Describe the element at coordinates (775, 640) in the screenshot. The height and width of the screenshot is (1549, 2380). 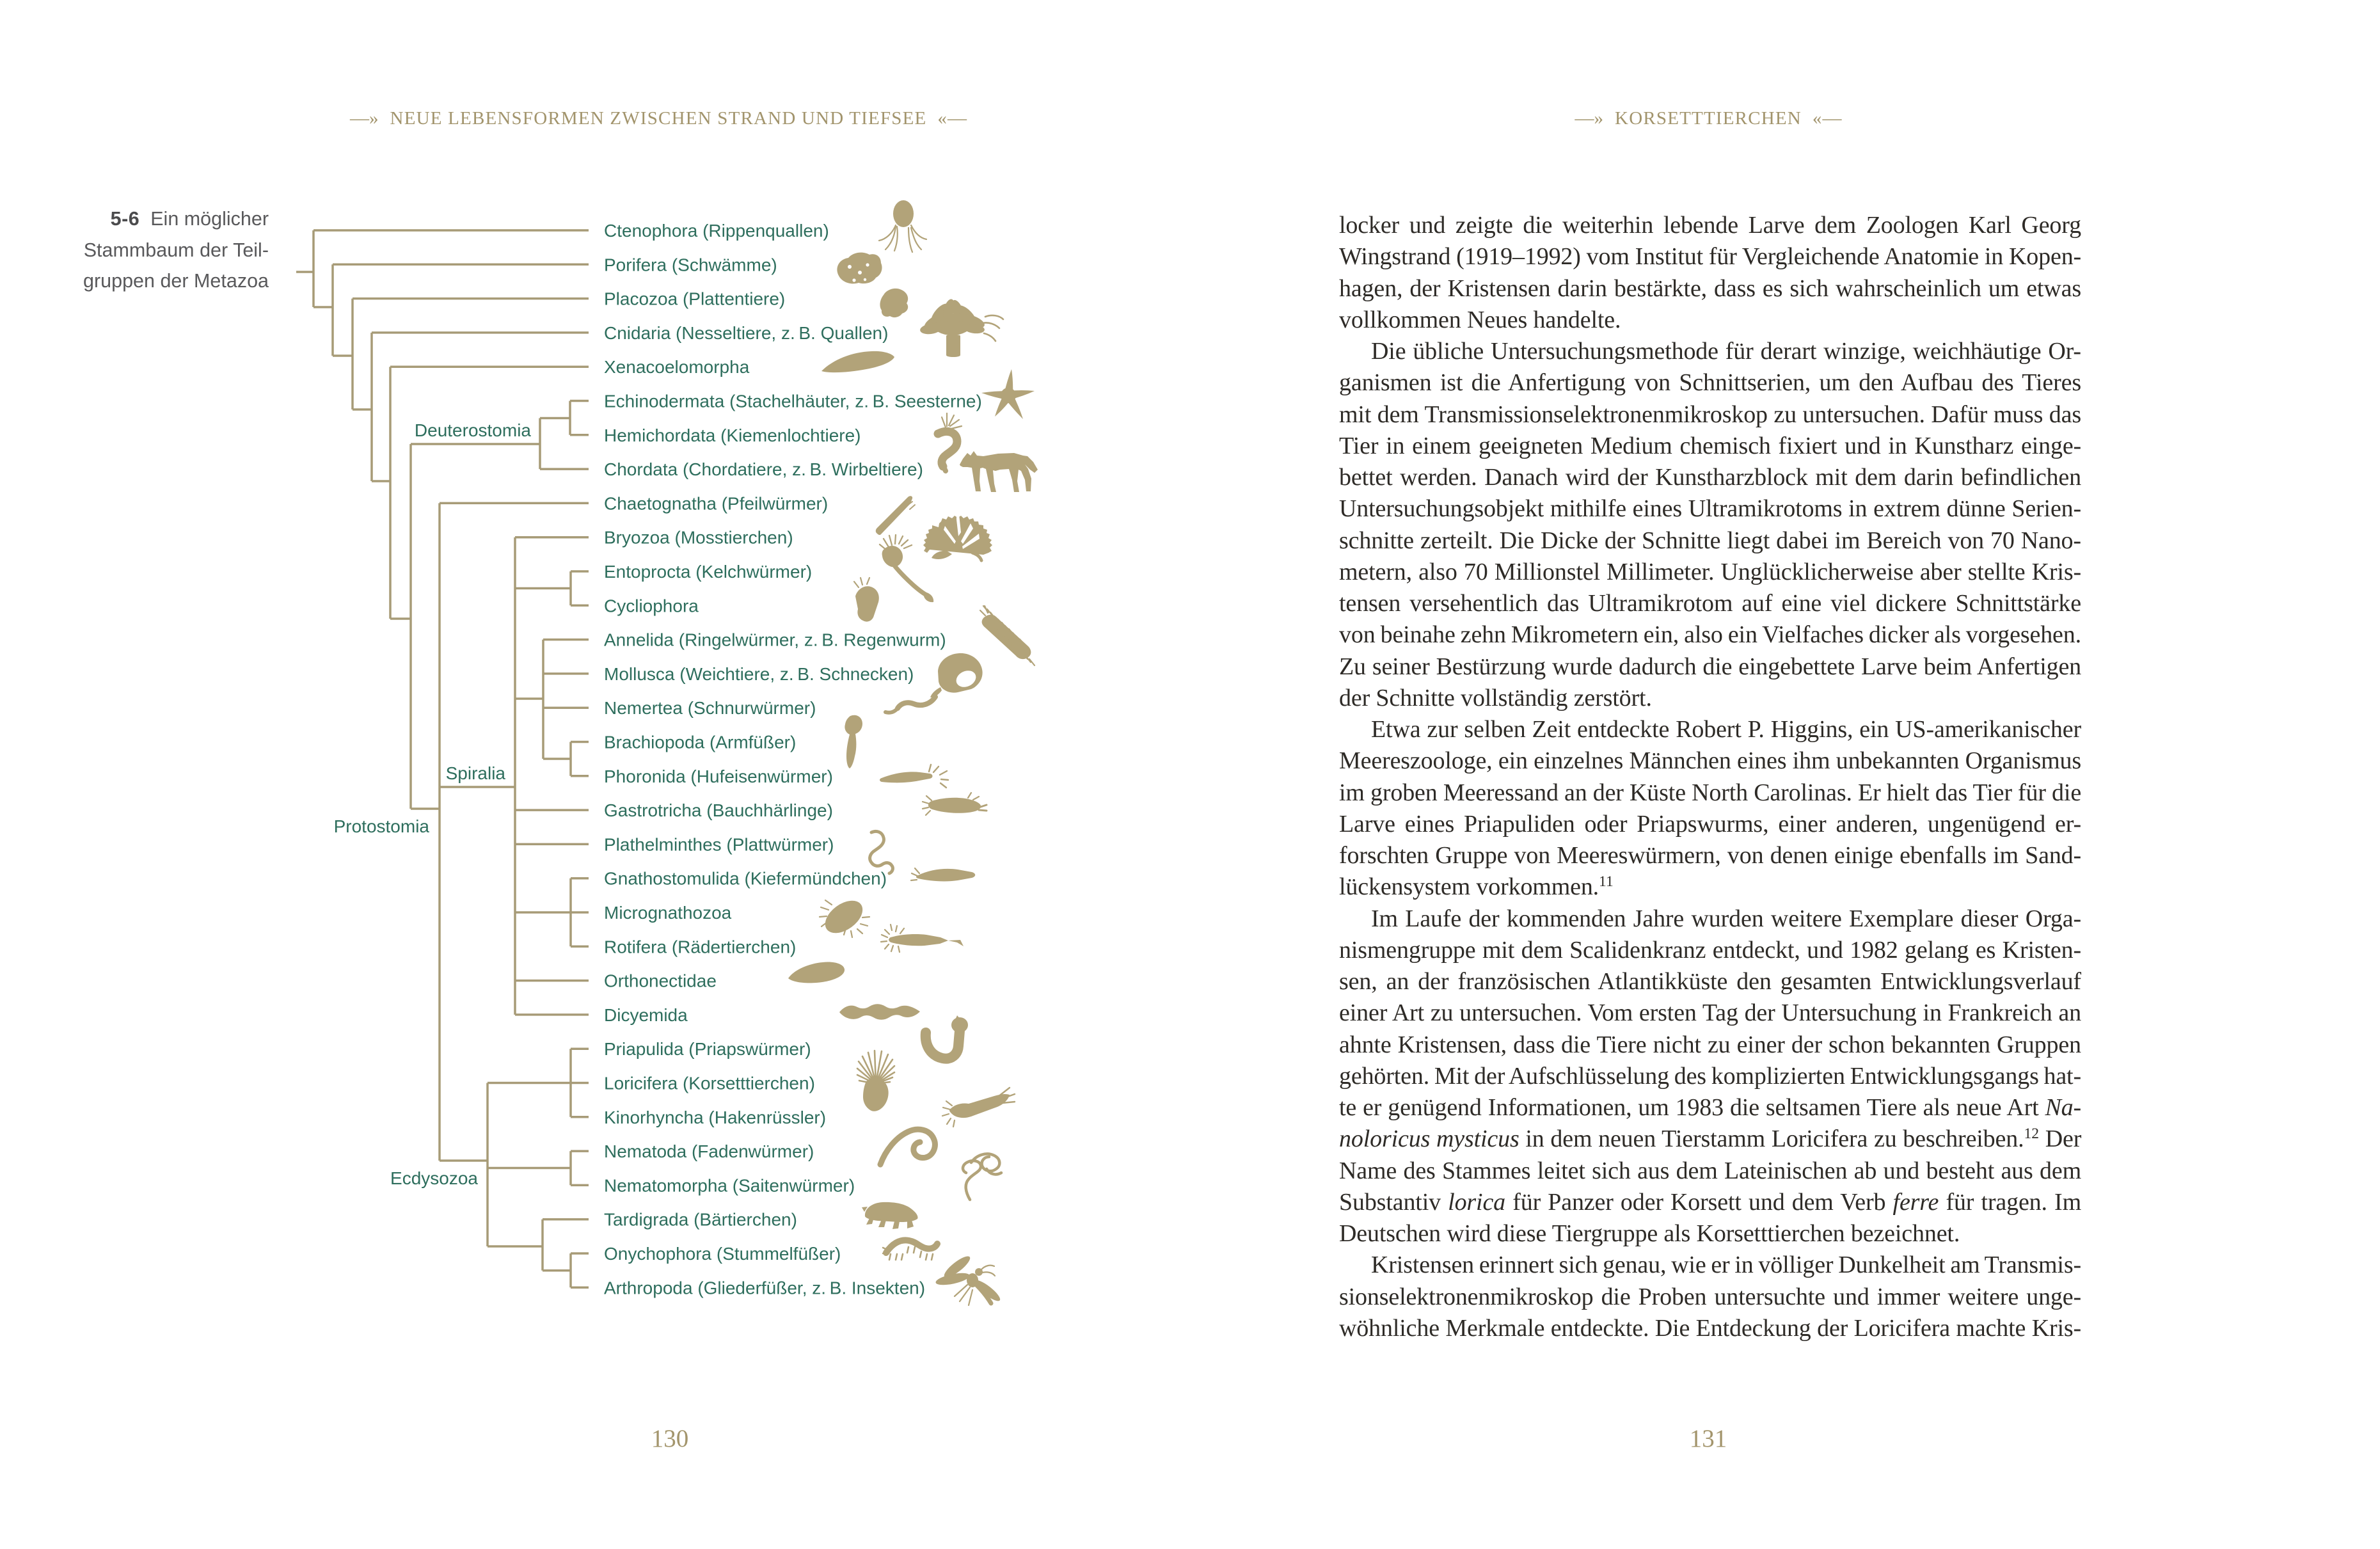
I see `svg-text:Annelida (Ringelwürmer, z. B.: Annelida (Ringelwürmer, z. B. Regenwurm)` at that location.